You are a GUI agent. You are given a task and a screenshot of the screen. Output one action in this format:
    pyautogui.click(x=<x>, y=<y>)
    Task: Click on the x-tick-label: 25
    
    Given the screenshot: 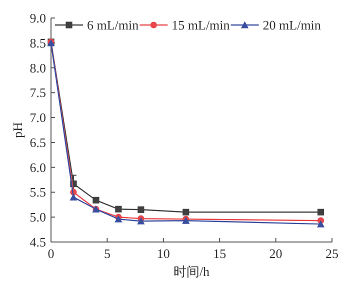 What is the action you would take?
    pyautogui.click(x=332, y=253)
    